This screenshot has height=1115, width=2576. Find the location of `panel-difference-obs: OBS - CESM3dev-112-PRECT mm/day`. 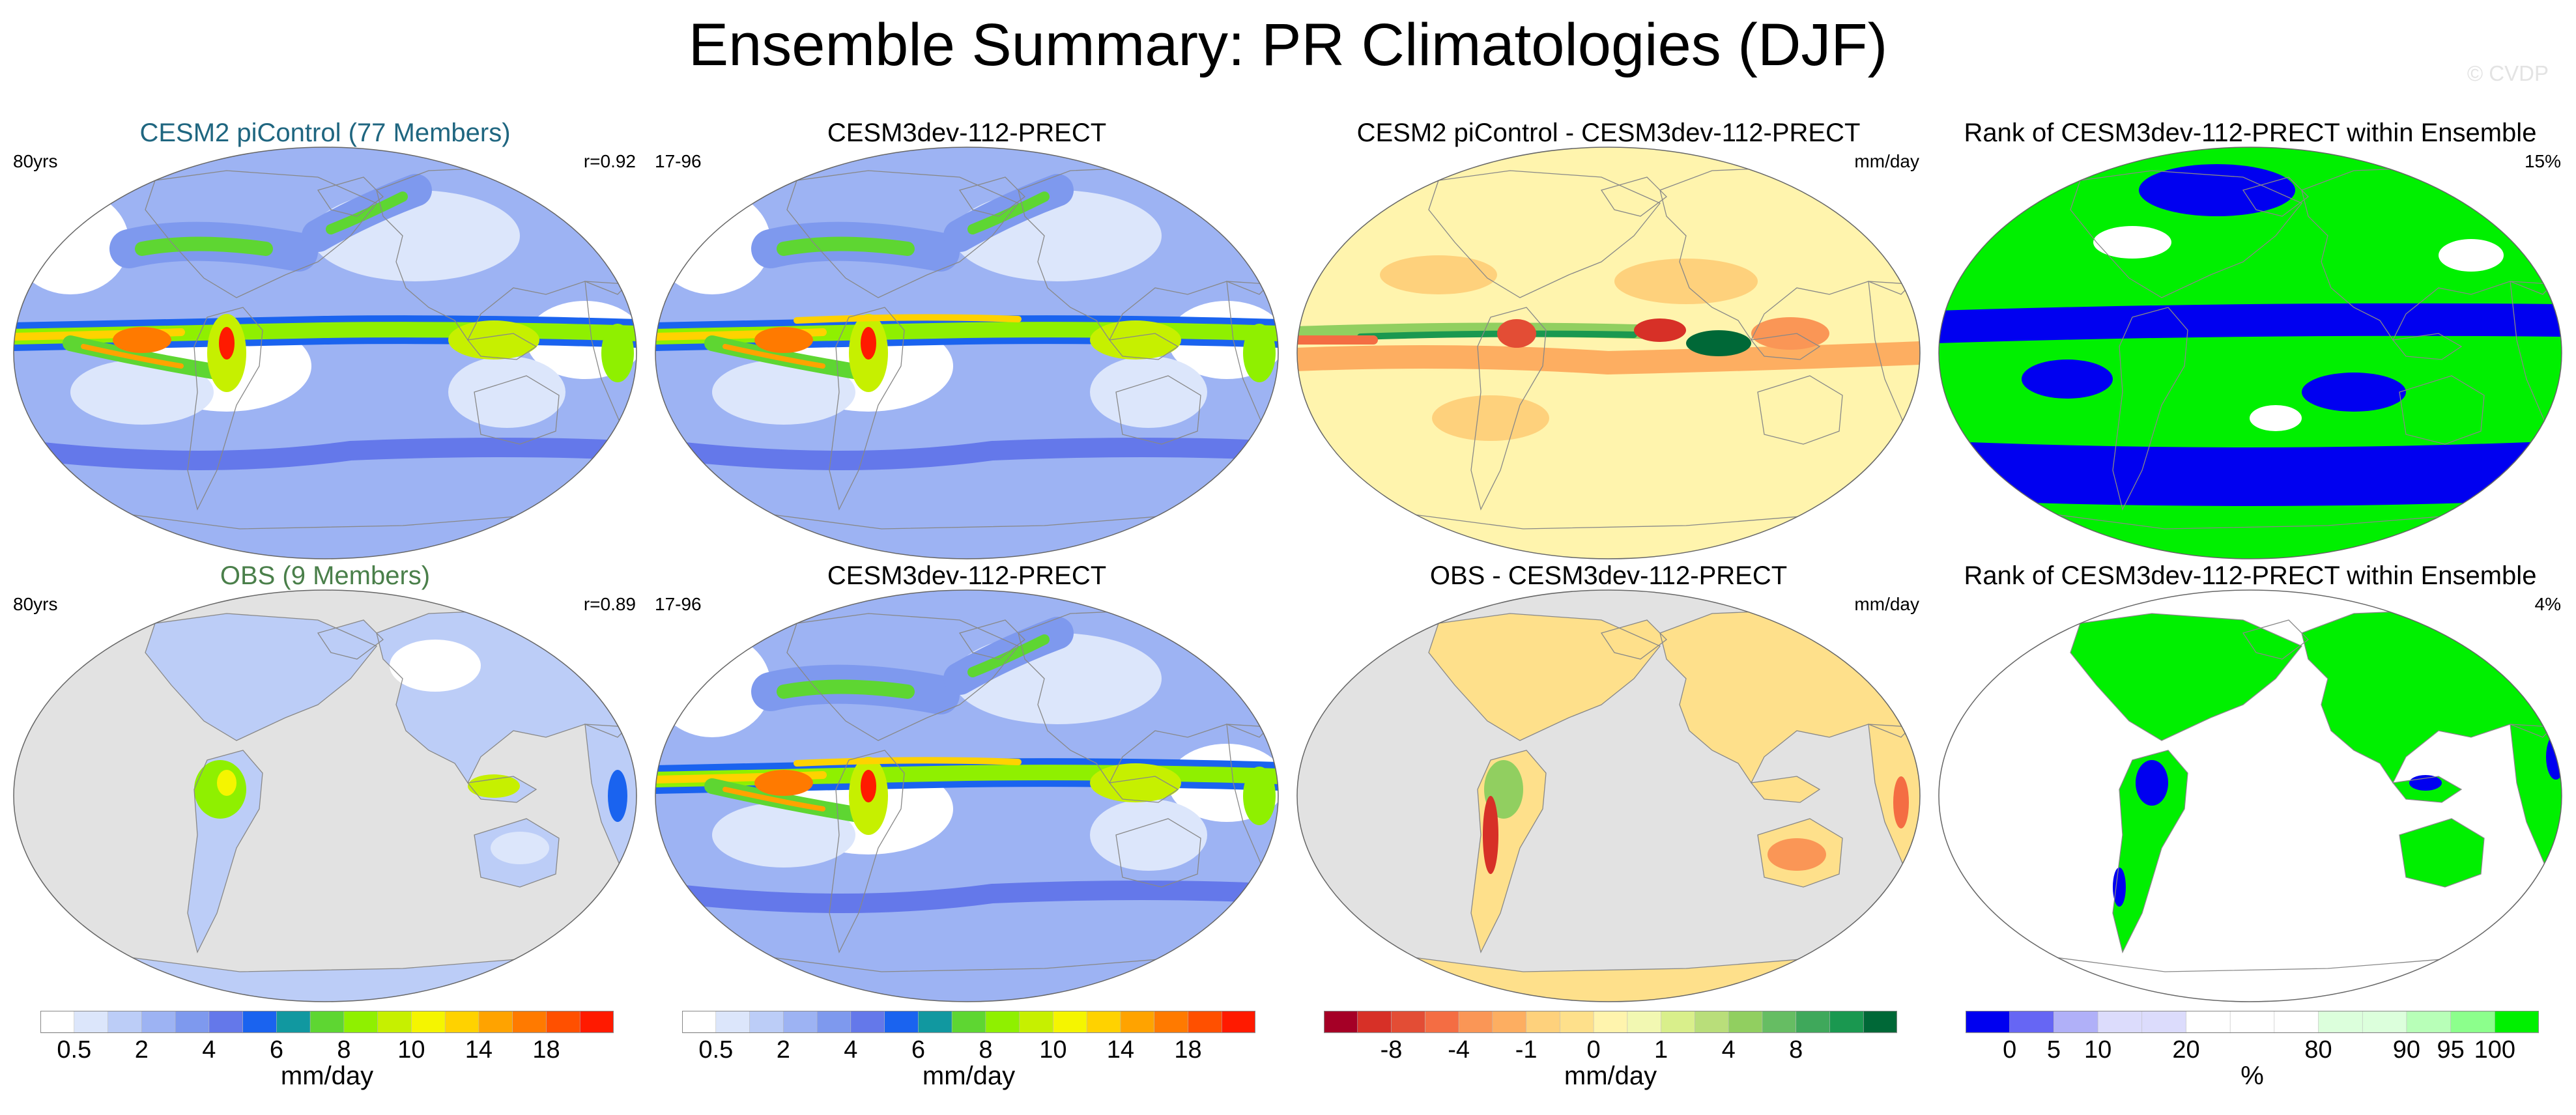

panel-difference-obs: OBS - CESM3dev-112-PRECT mm/day is located at coordinates (1608, 784).